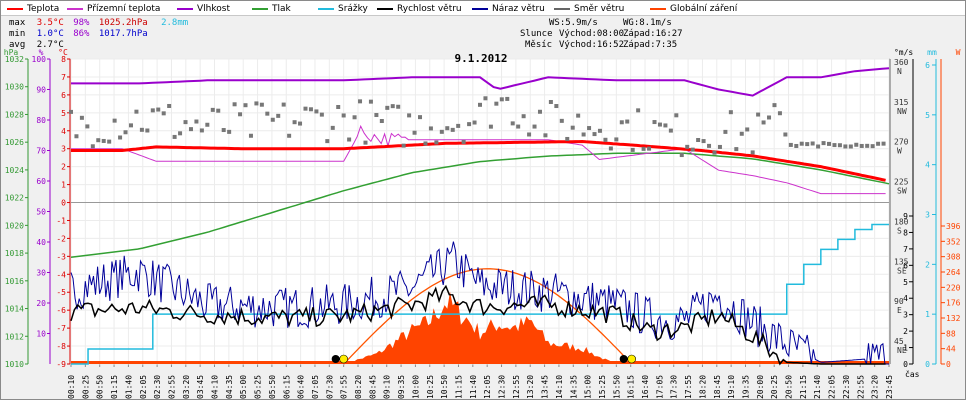  What do you see at coordinates (81, 34) in the screenshot?
I see `stat-min-hum: 86%` at bounding box center [81, 34].